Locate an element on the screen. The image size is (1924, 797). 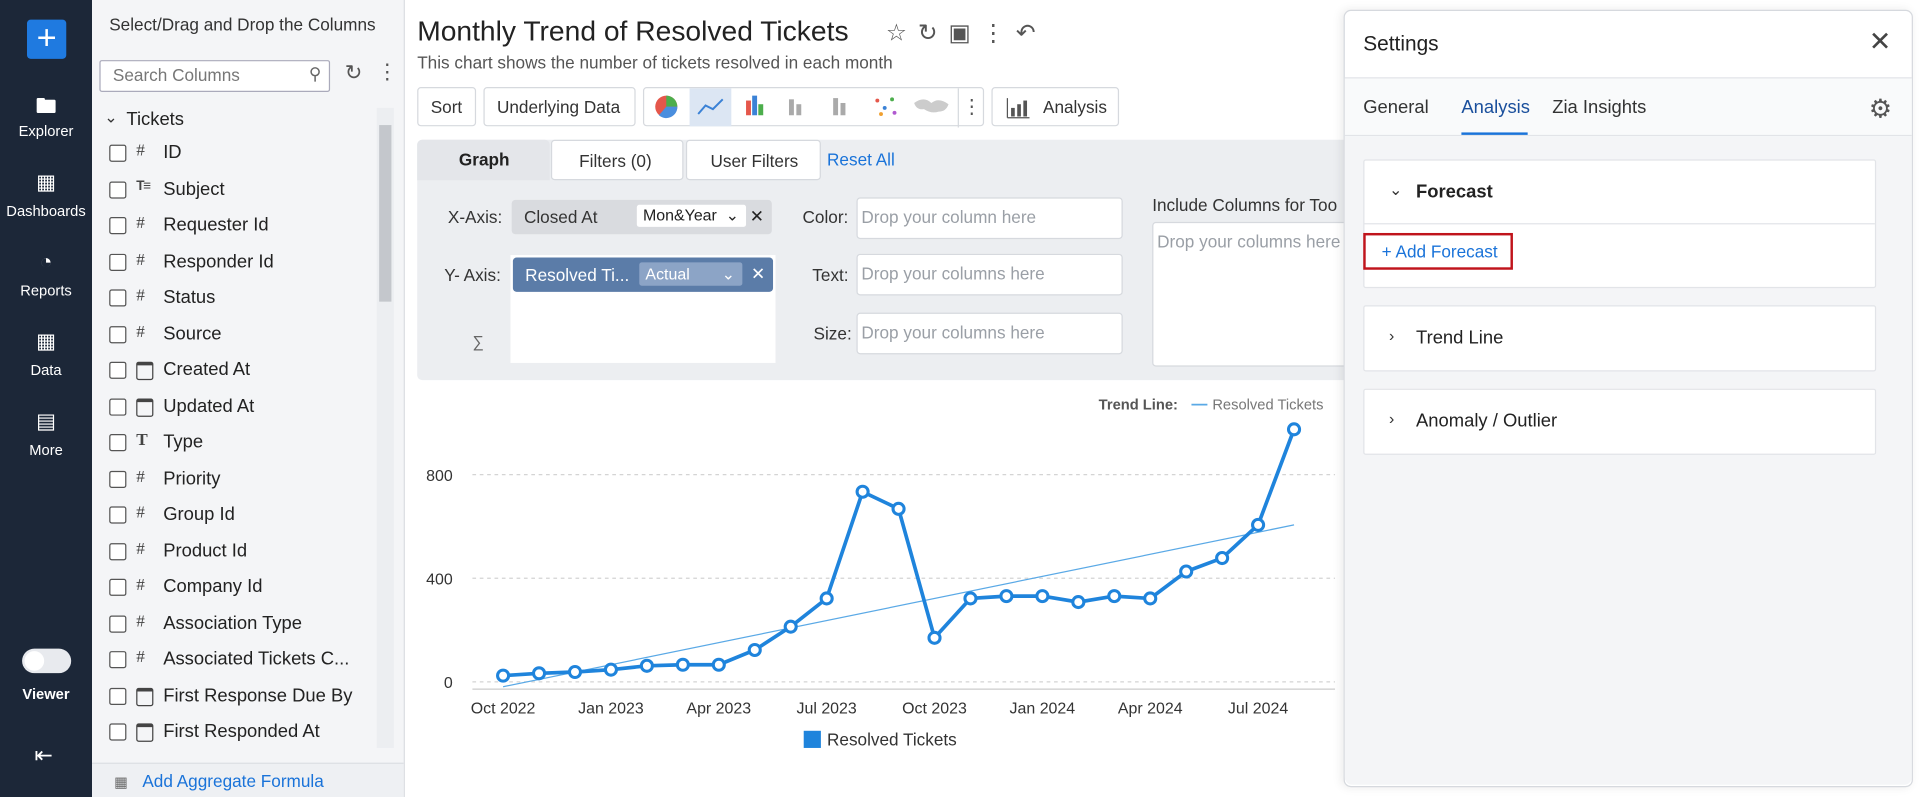
nav-icon: ▤ is located at coordinates (46, 421).